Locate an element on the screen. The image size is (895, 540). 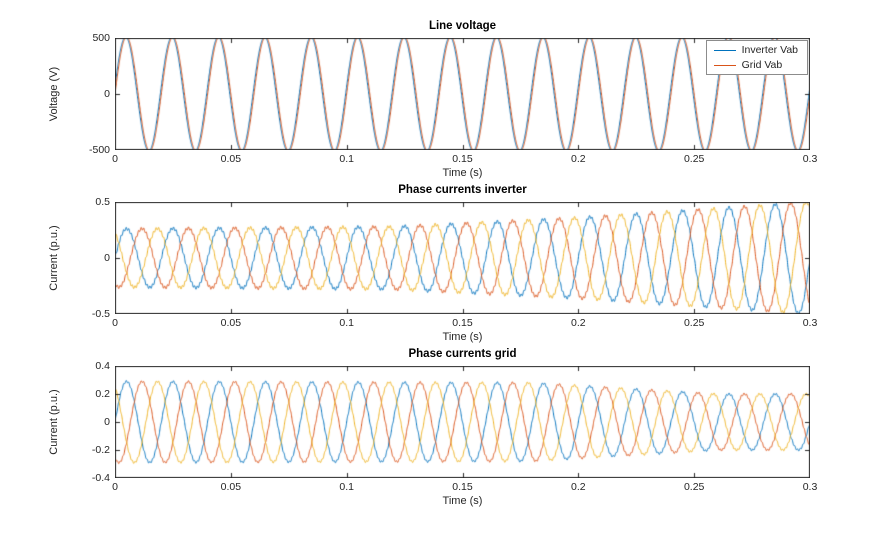
y-tick-label: 500 is located at coordinates (101, 38).